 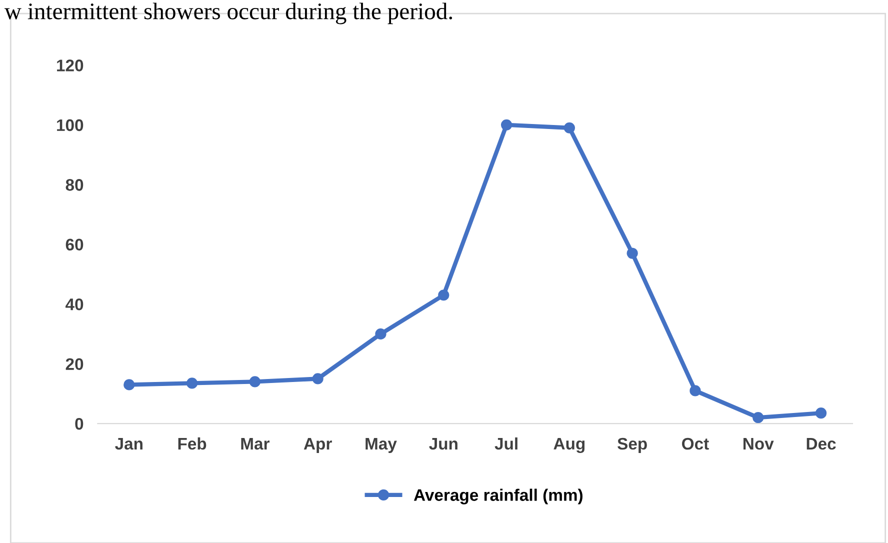 What do you see at coordinates (821, 444) in the screenshot?
I see `x-tick-label: Dec` at bounding box center [821, 444].